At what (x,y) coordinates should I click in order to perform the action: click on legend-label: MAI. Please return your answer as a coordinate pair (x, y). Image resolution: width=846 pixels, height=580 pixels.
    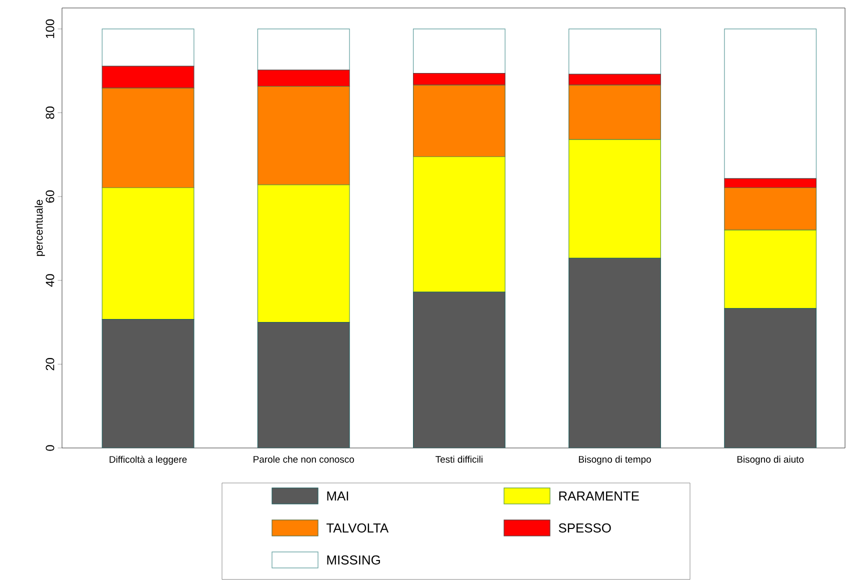
    Looking at the image, I should click on (337, 496).